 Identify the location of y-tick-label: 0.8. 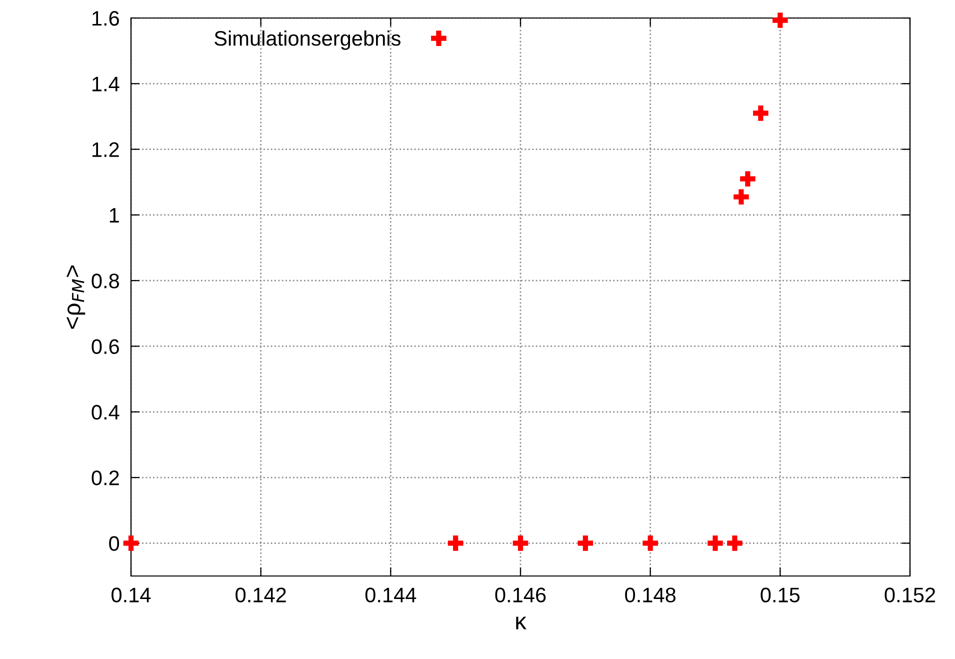
(105, 281).